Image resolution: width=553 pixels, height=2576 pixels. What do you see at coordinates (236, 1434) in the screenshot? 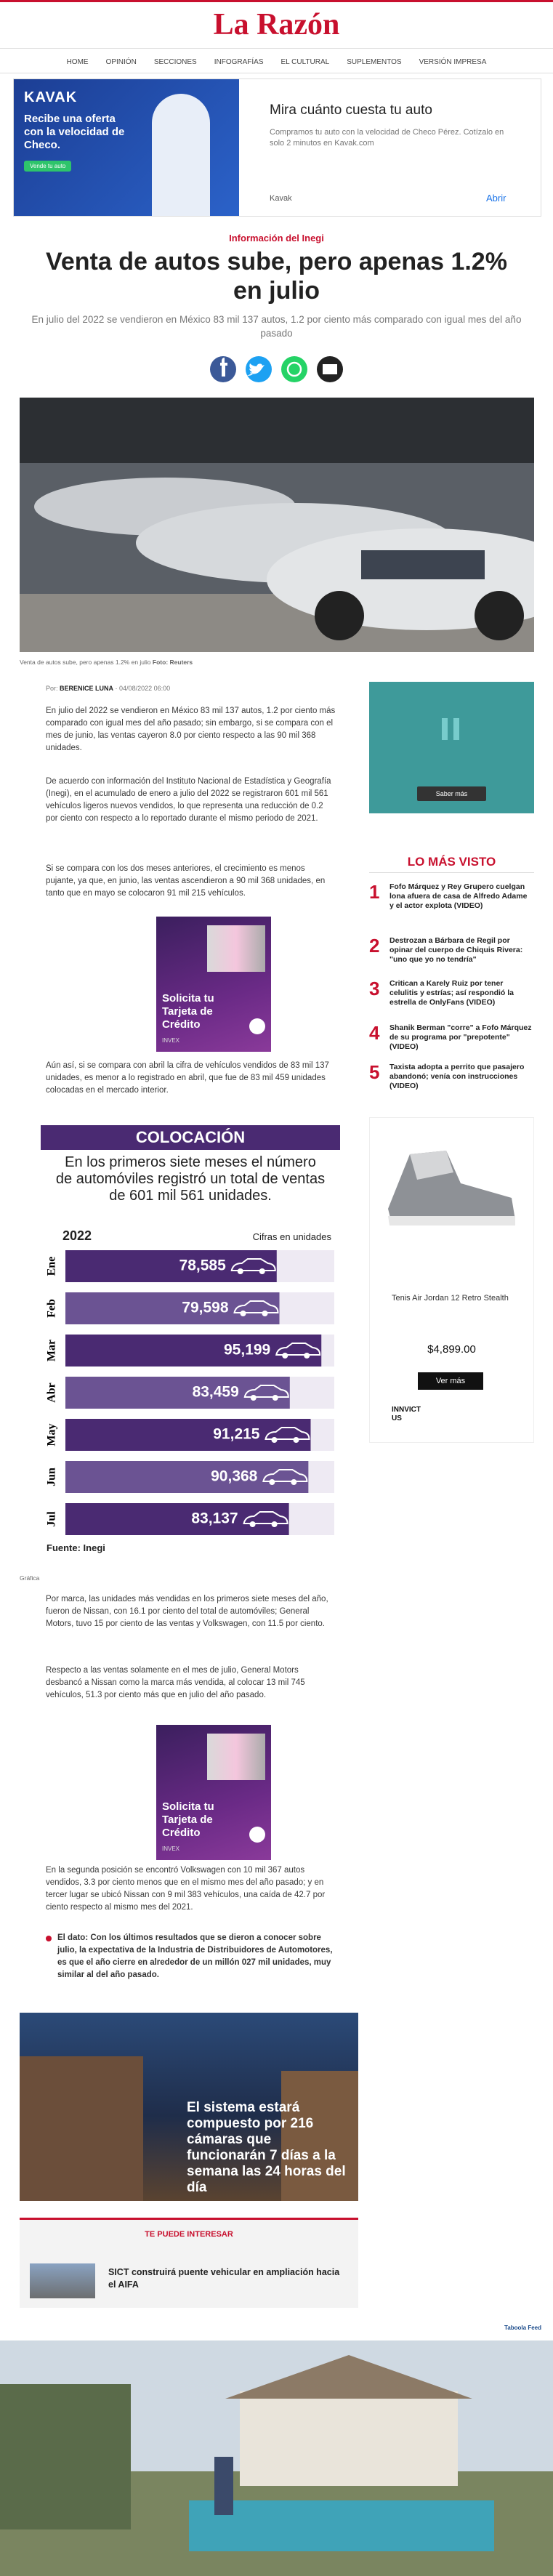
I see `value-label: 91,215` at bounding box center [236, 1434].